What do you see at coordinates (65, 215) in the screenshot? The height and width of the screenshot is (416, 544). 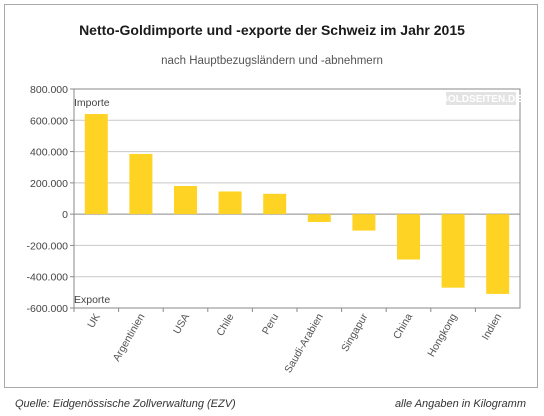 I see `y-tick-label: 0` at bounding box center [65, 215].